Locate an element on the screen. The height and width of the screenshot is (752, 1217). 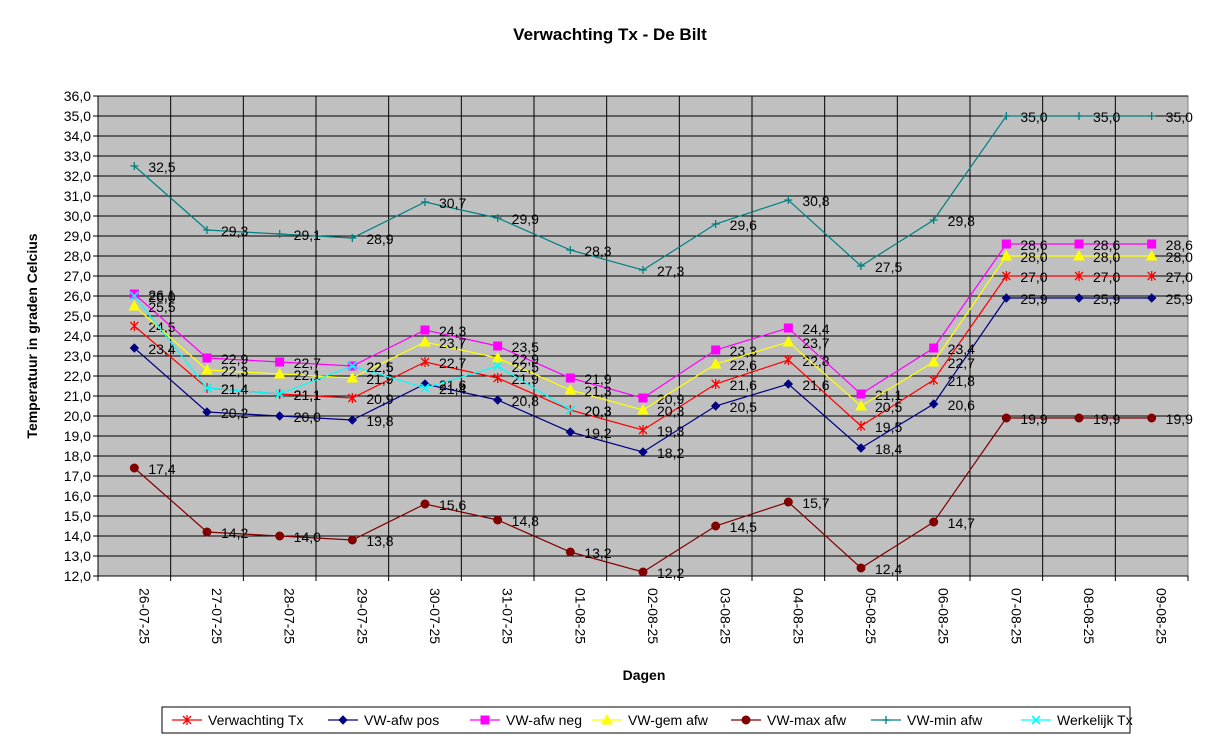
data-label: 12,2 is located at coordinates (670, 573).